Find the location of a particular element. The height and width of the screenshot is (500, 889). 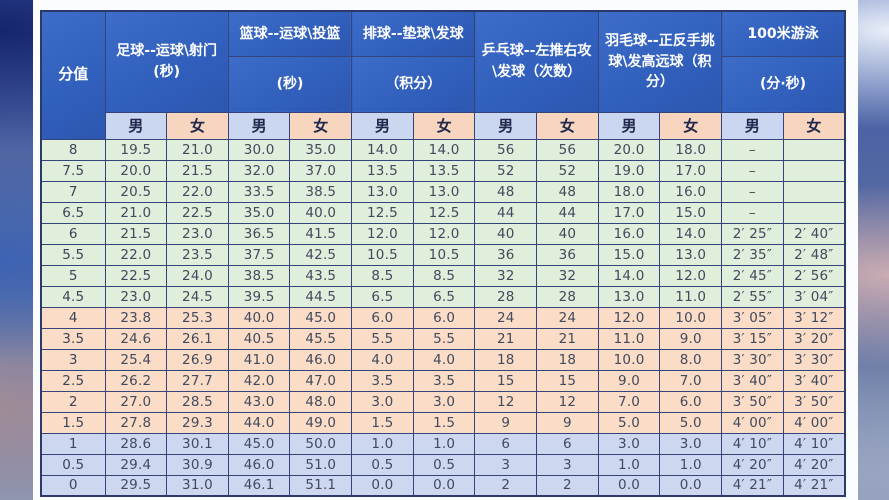

value-cell: 9 is located at coordinates (567, 422).